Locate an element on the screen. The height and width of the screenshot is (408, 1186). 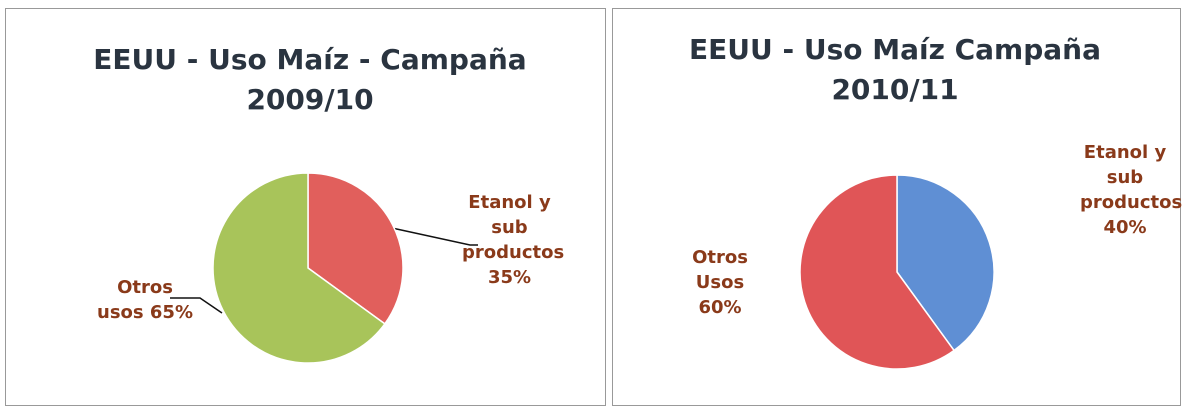
category-label: Otros usos is located at coordinates (135, 300).